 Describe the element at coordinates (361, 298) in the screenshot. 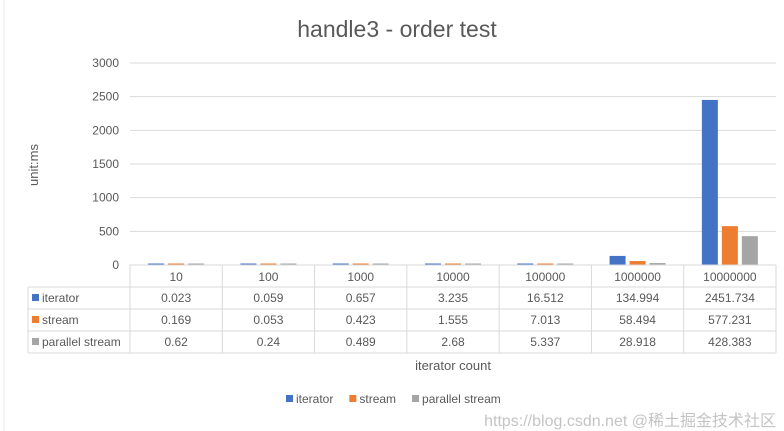

I see `data-label: 0.657` at that location.